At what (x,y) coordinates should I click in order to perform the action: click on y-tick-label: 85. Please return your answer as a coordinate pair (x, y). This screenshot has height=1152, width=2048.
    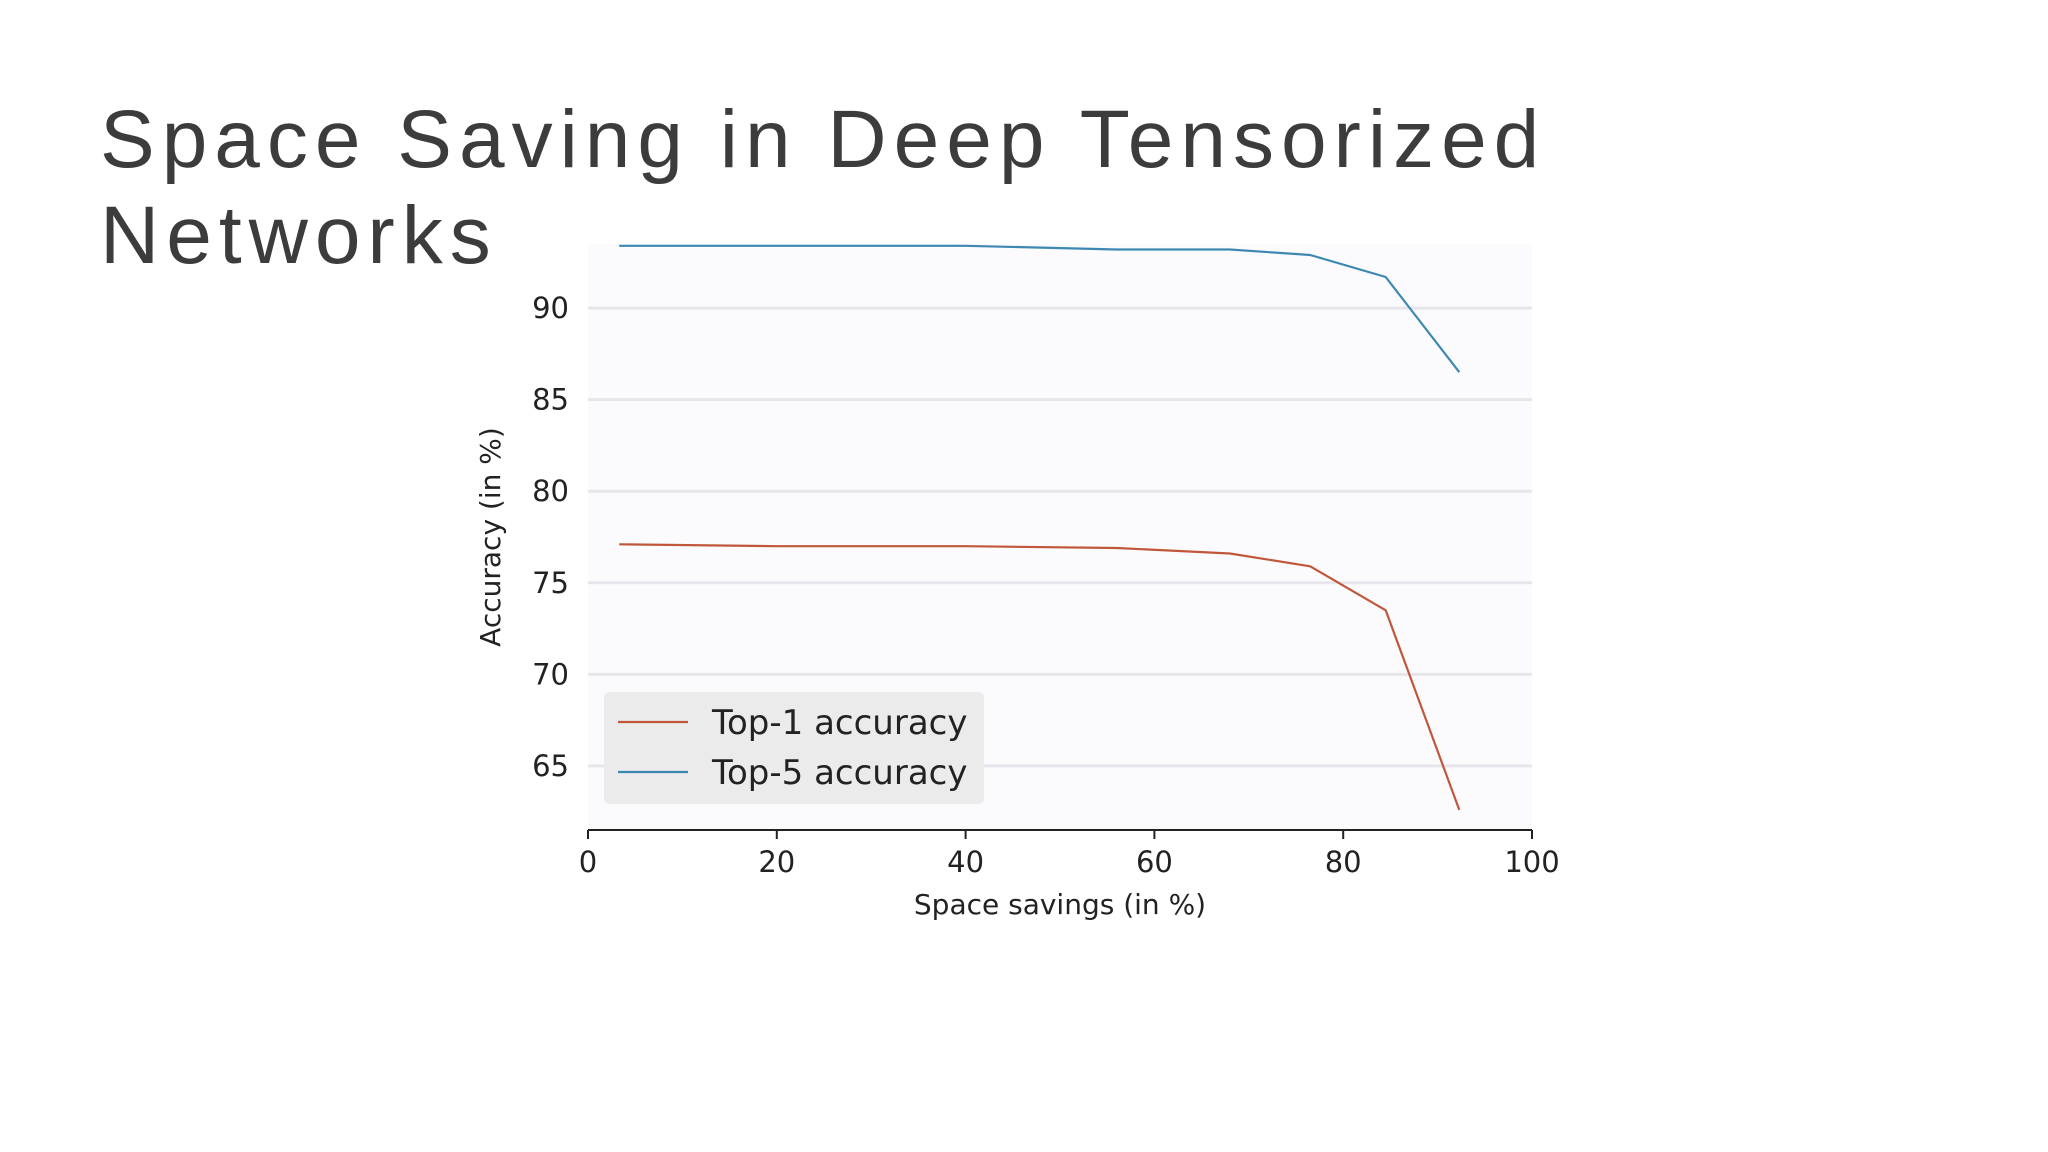
    Looking at the image, I should click on (550, 400).